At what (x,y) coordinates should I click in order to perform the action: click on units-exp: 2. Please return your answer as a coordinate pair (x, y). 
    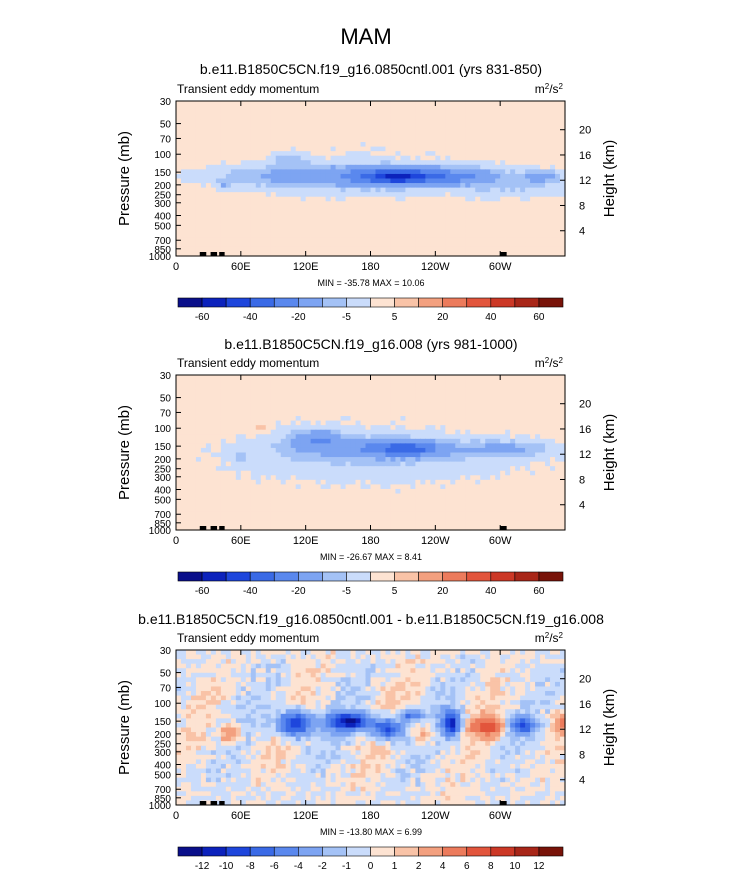
    Looking at the image, I should click on (561, 360).